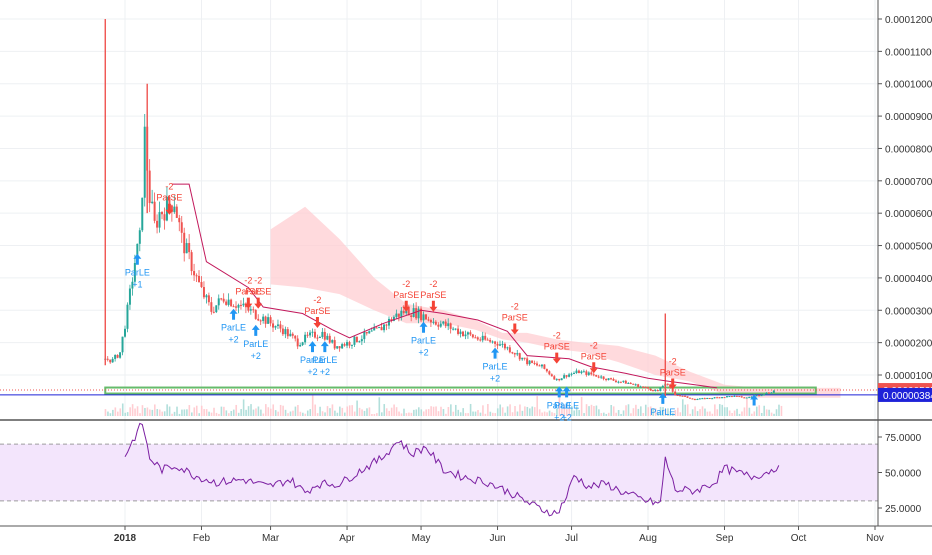  What do you see at coordinates (905, 394) in the screenshot?
I see `price-label-box` at bounding box center [905, 394].